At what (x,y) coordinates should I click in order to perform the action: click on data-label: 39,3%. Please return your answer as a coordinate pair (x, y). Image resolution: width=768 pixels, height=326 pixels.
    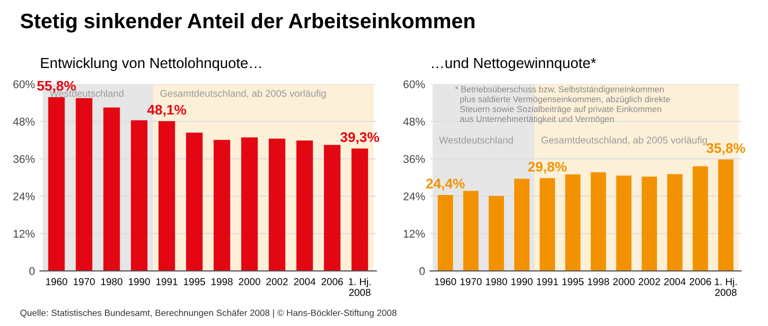
    Looking at the image, I should click on (360, 138).